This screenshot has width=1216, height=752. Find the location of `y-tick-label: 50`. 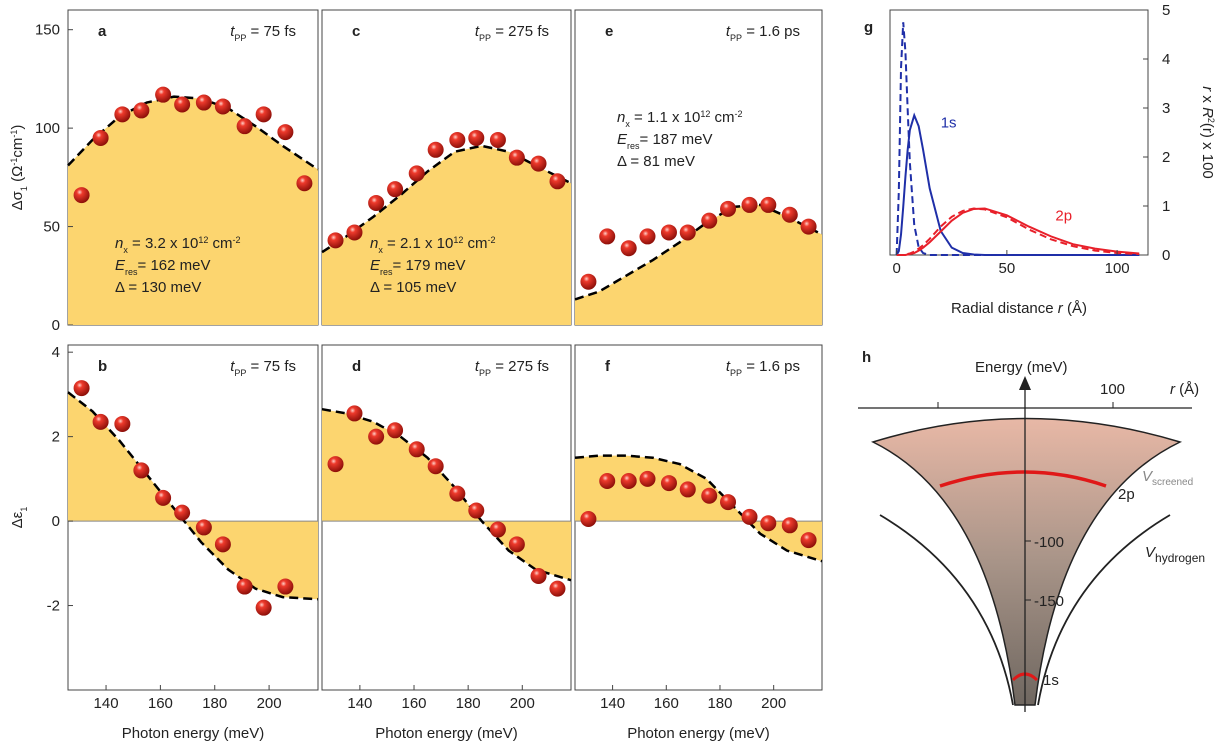

y-tick-label: 50 is located at coordinates (51, 227).